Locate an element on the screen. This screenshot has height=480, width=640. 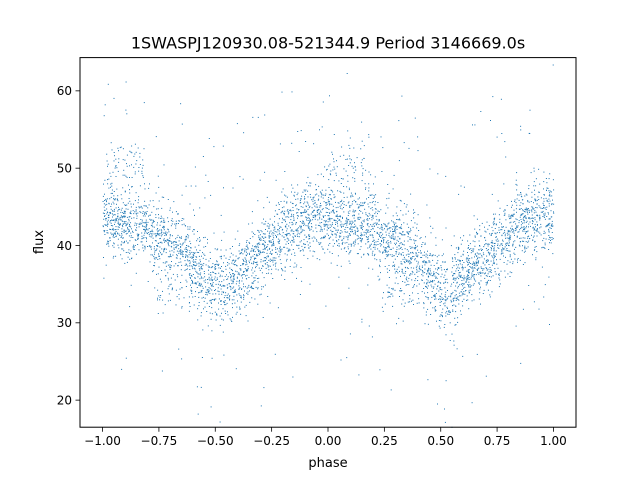
x-tick-label: 1.00 is located at coordinates (553, 441).